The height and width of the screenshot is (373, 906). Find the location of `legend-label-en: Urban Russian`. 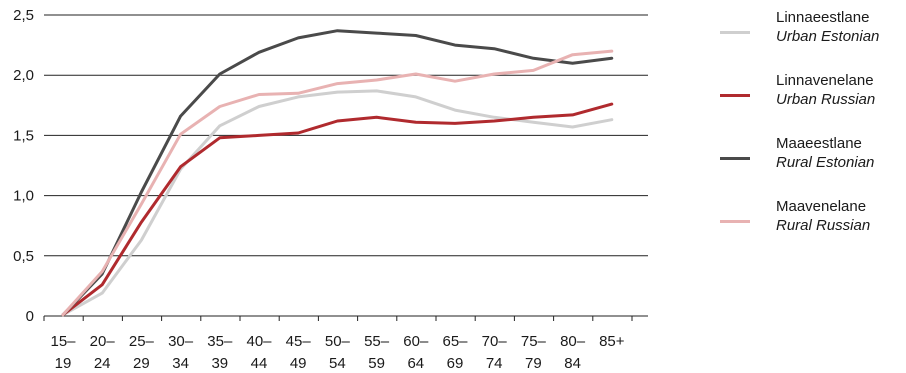

legend-label-en: Urban Russian is located at coordinates (826, 99).